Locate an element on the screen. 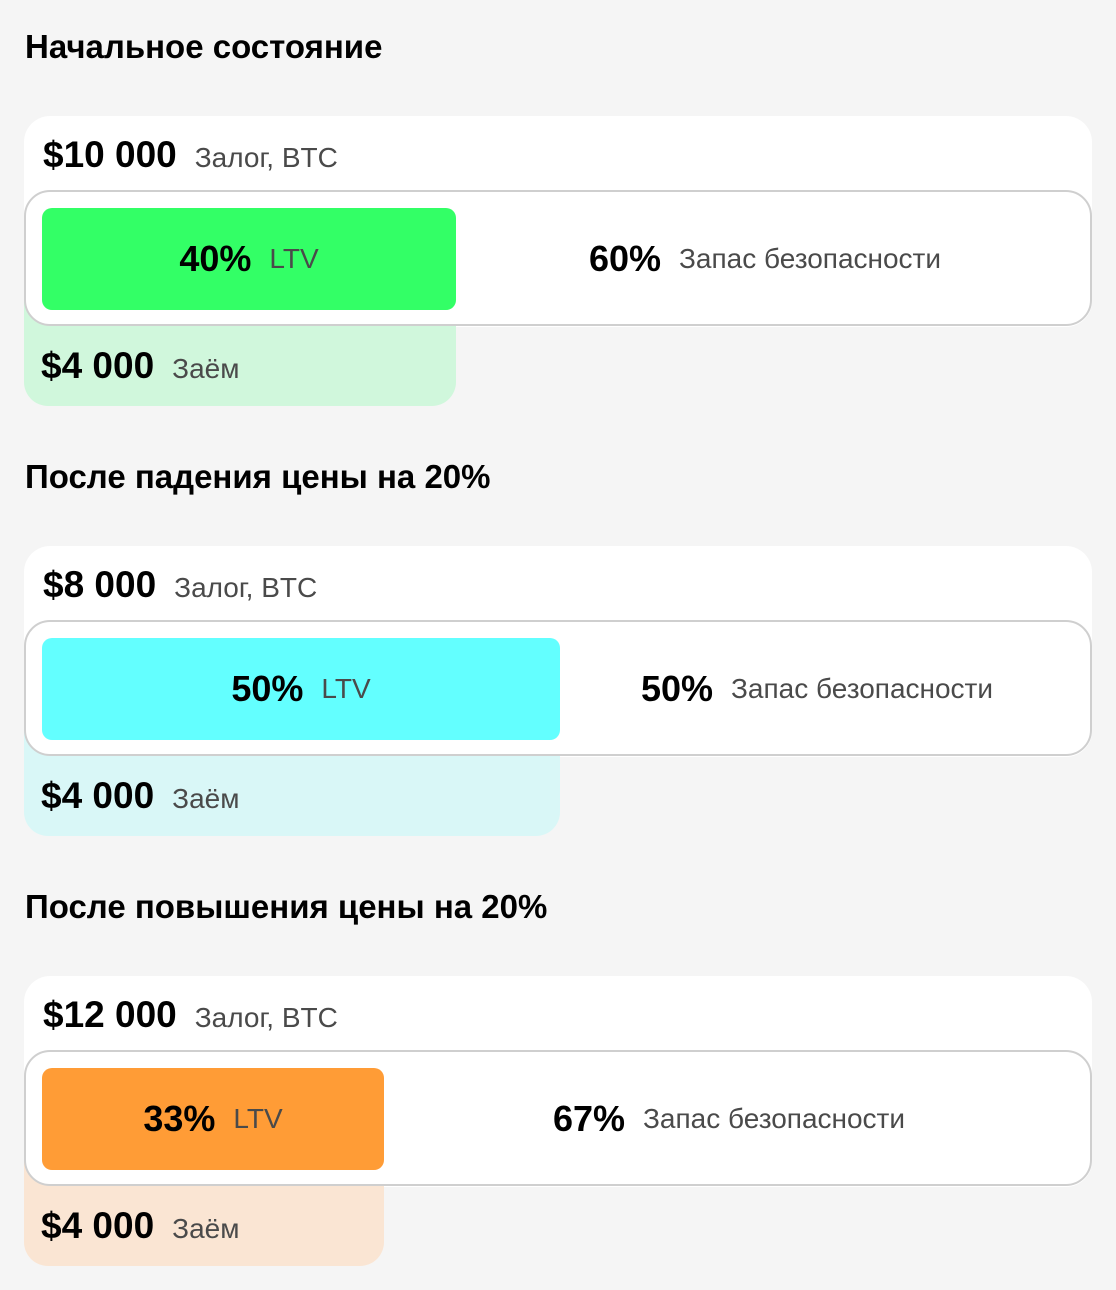  safety-margin: 60% Запас безопасности is located at coordinates (765, 259).